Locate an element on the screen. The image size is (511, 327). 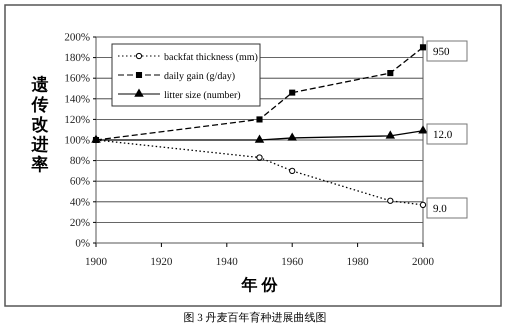
y-tick-label: 120% is located at coordinates (77, 120).